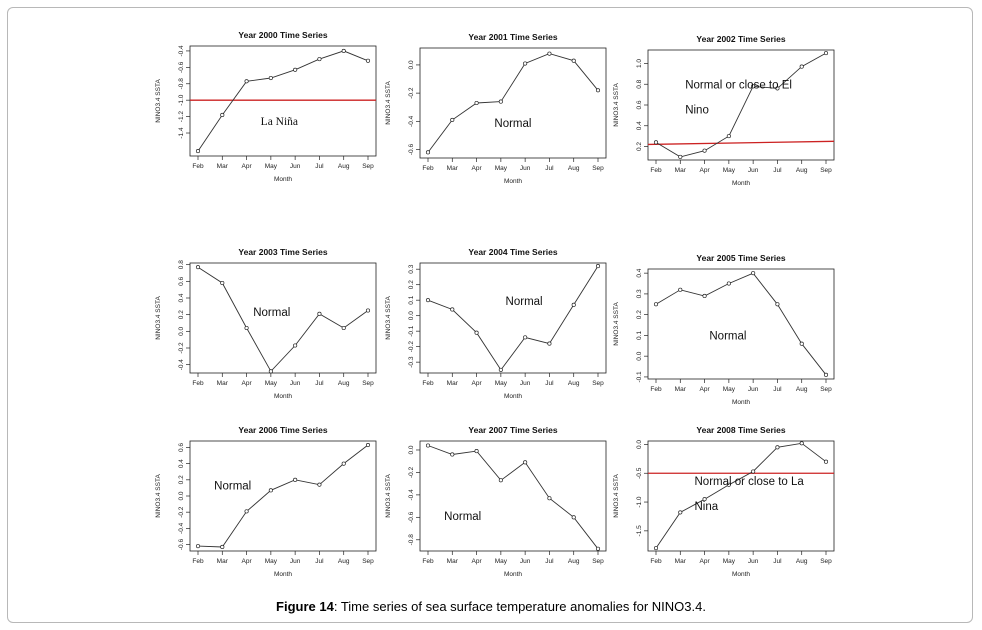 The image size is (982, 630). What do you see at coordinates (181, 297) in the screenshot?
I see `y-tick-label: 0.4` at bounding box center [181, 297].